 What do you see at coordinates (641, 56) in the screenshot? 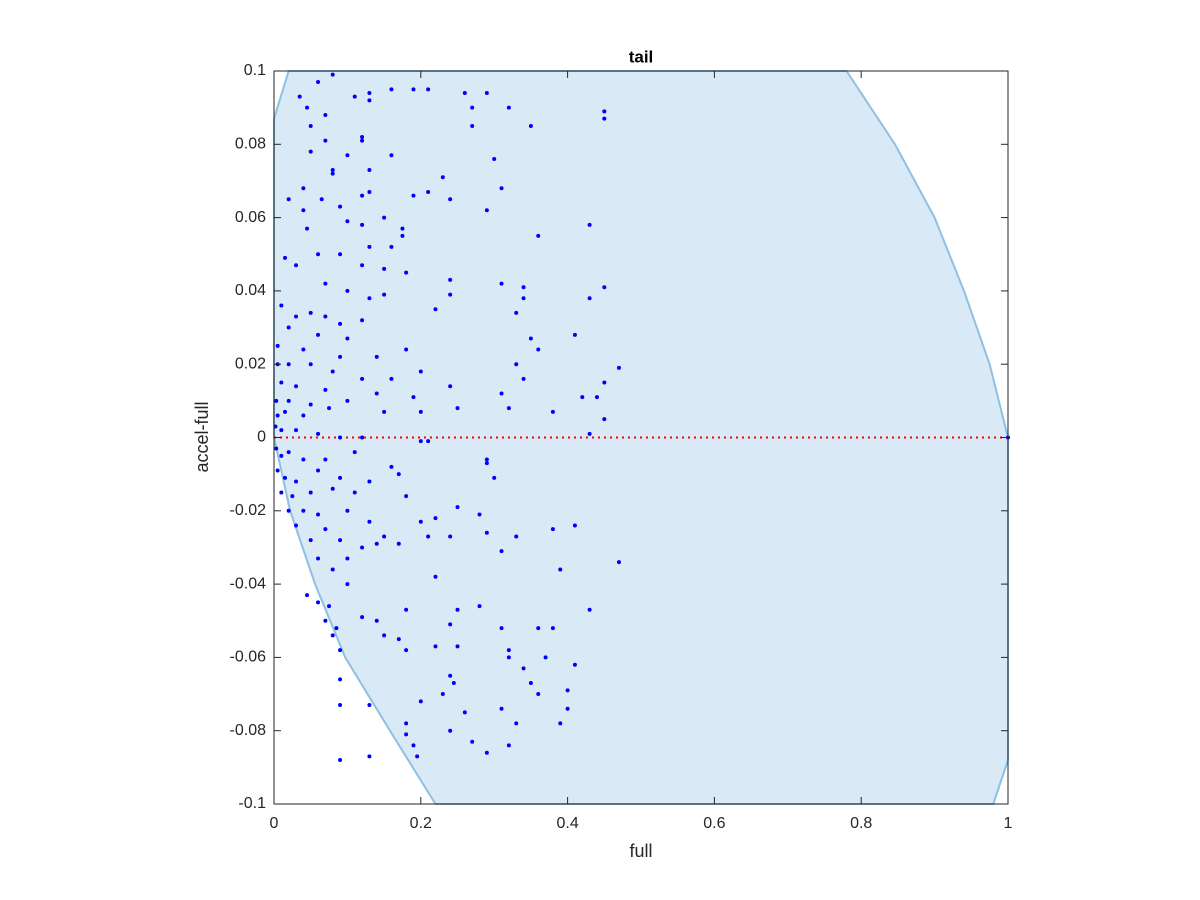
I see `chart-title: tail` at bounding box center [641, 56].